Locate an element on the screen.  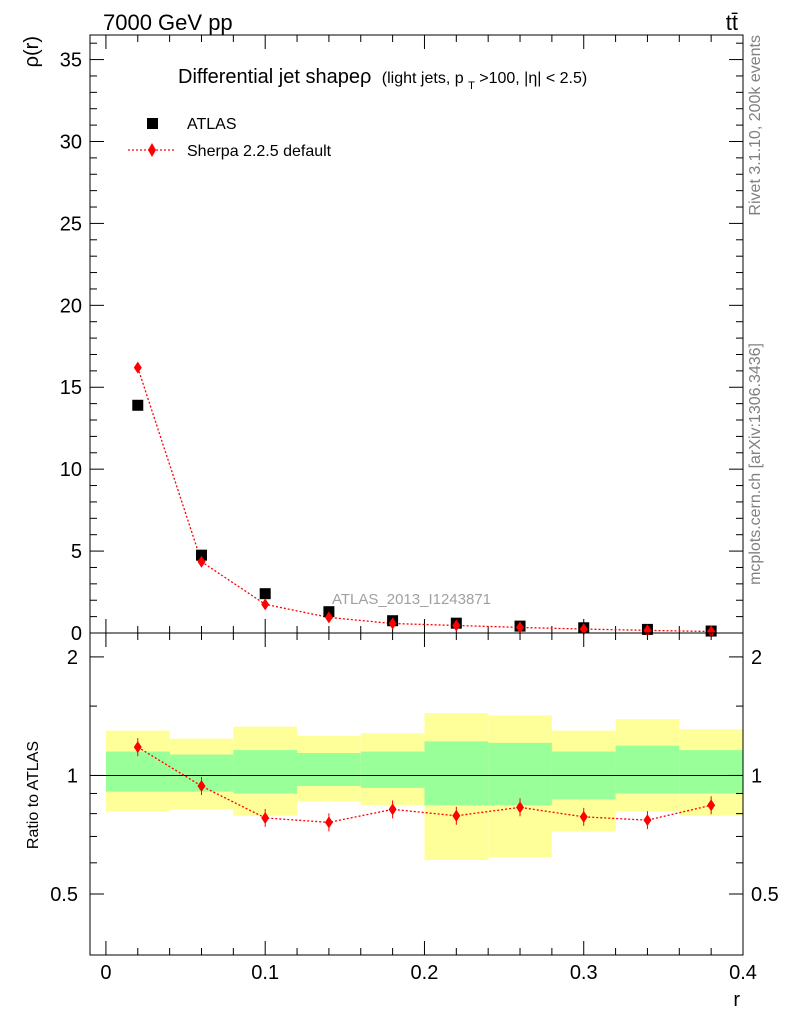
chart-title-note: (light jets, p is located at coordinates (423, 78).